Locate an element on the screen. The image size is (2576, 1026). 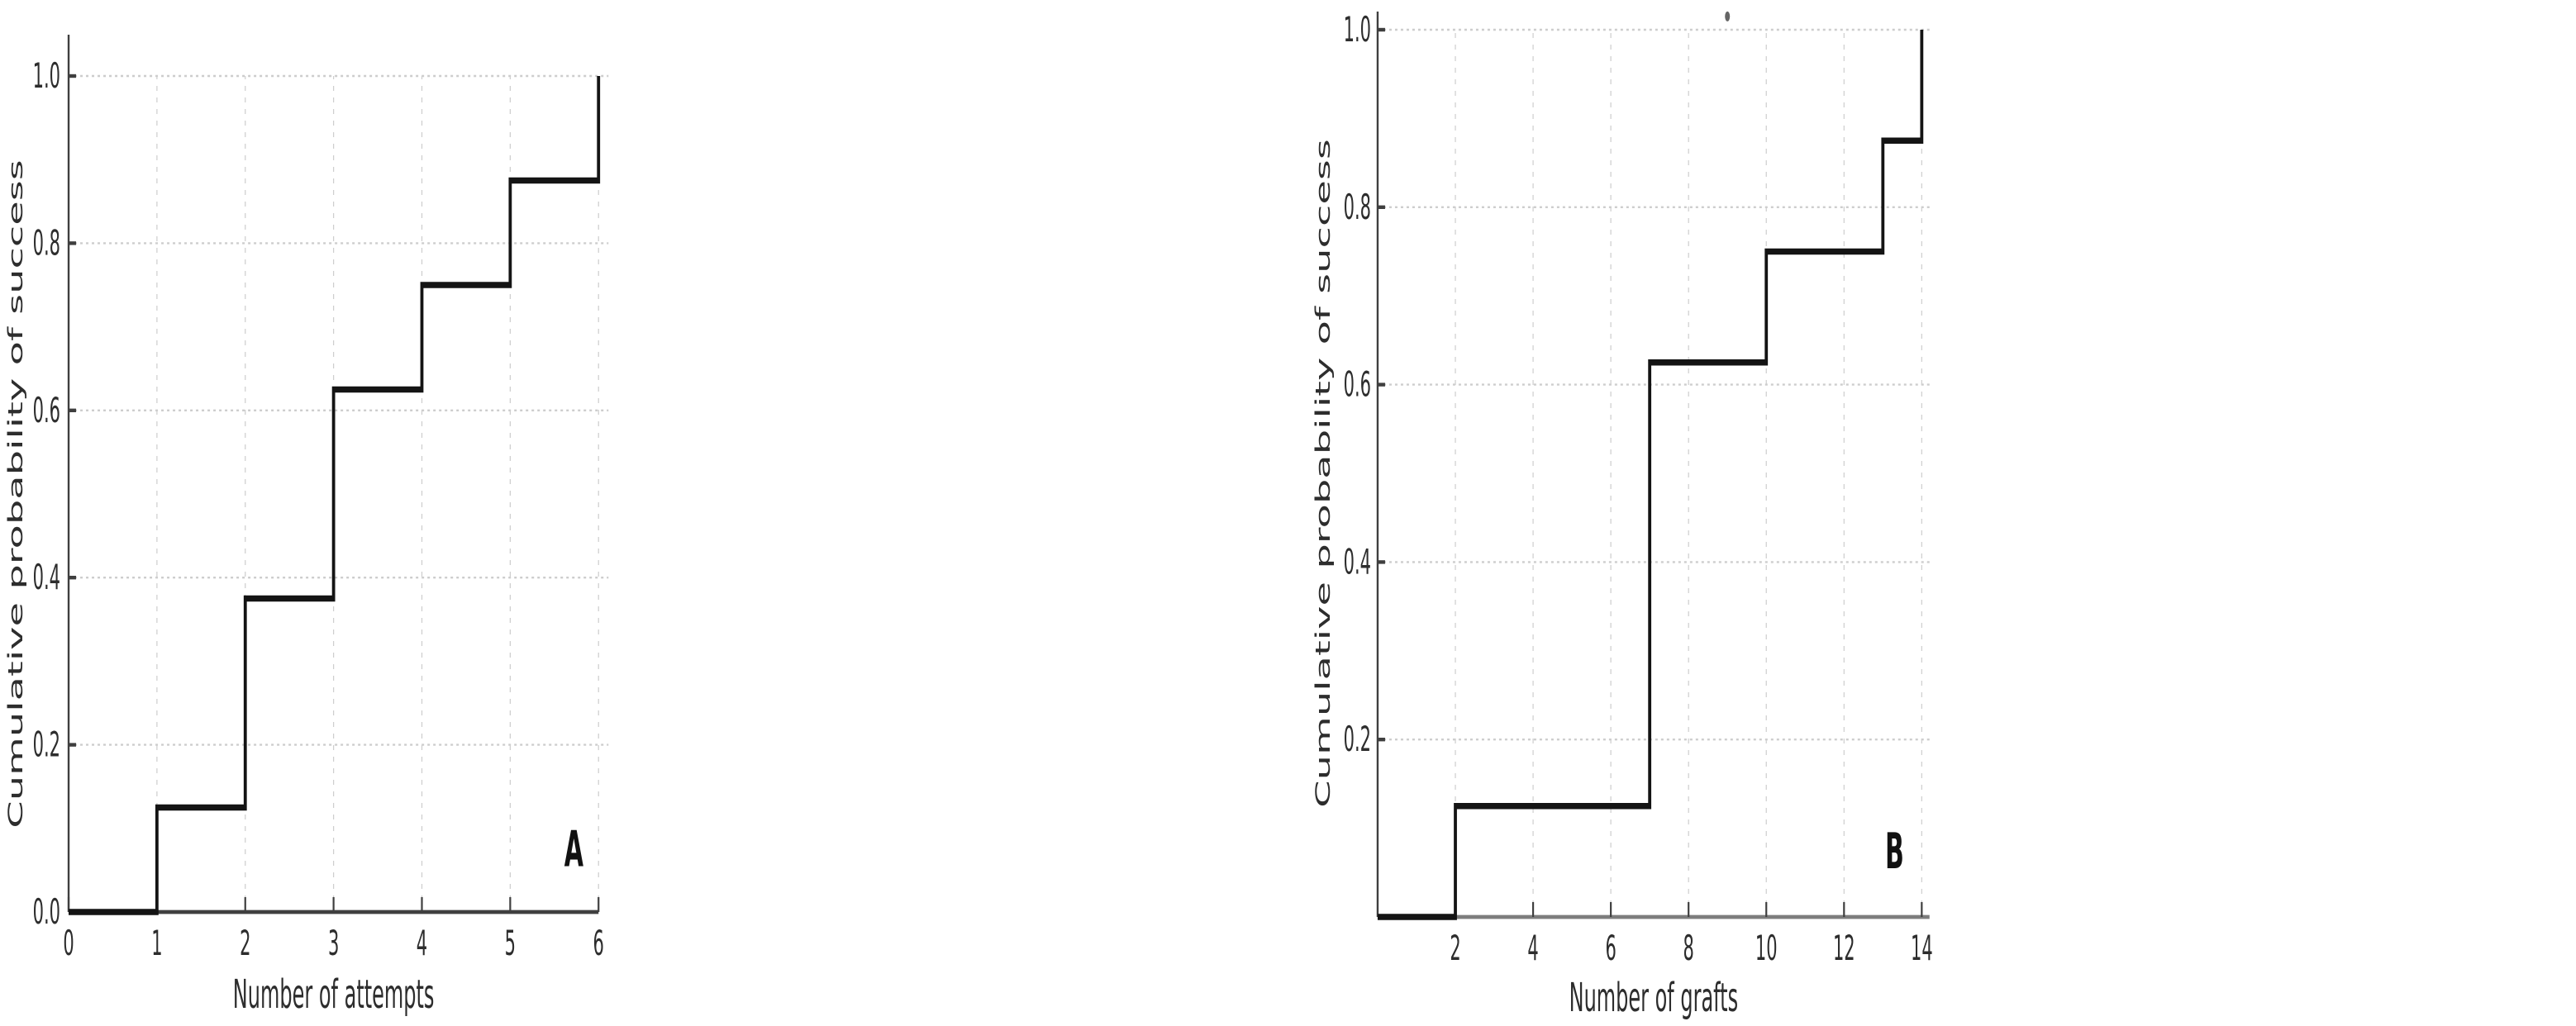
x-tick-label: 1 is located at coordinates (156, 943).